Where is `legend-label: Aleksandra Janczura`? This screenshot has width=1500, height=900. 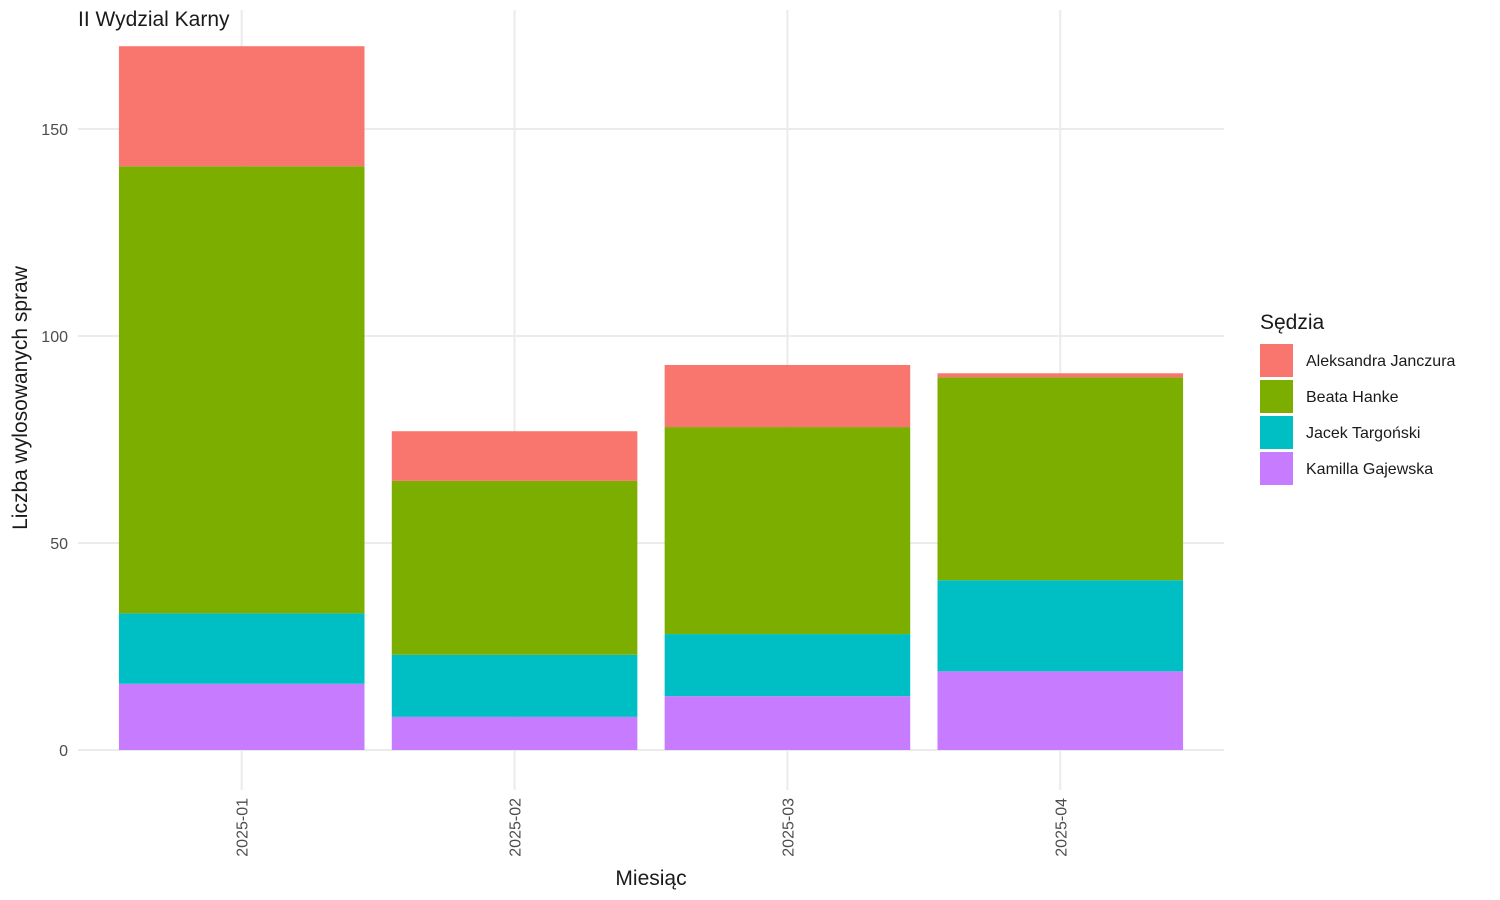
legend-label: Aleksandra Janczura is located at coordinates (1381, 361).